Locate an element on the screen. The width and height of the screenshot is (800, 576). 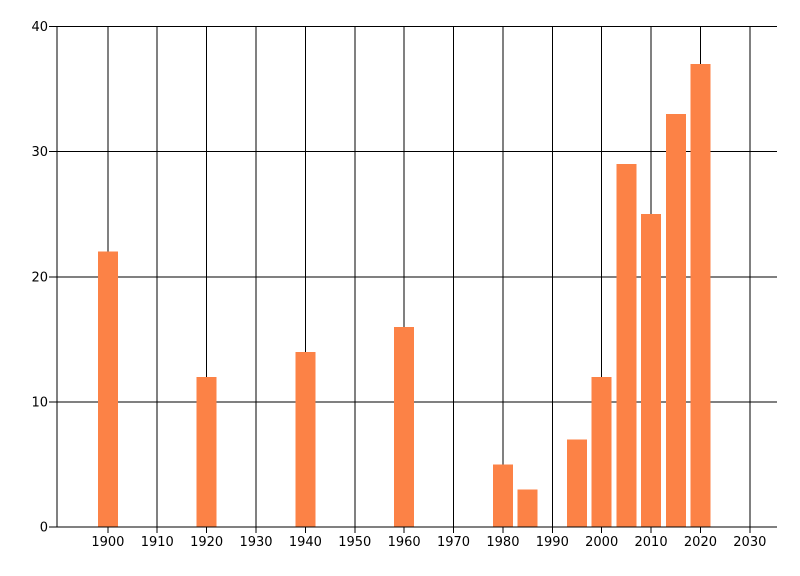
bar-2010 is located at coordinates (651, 370).